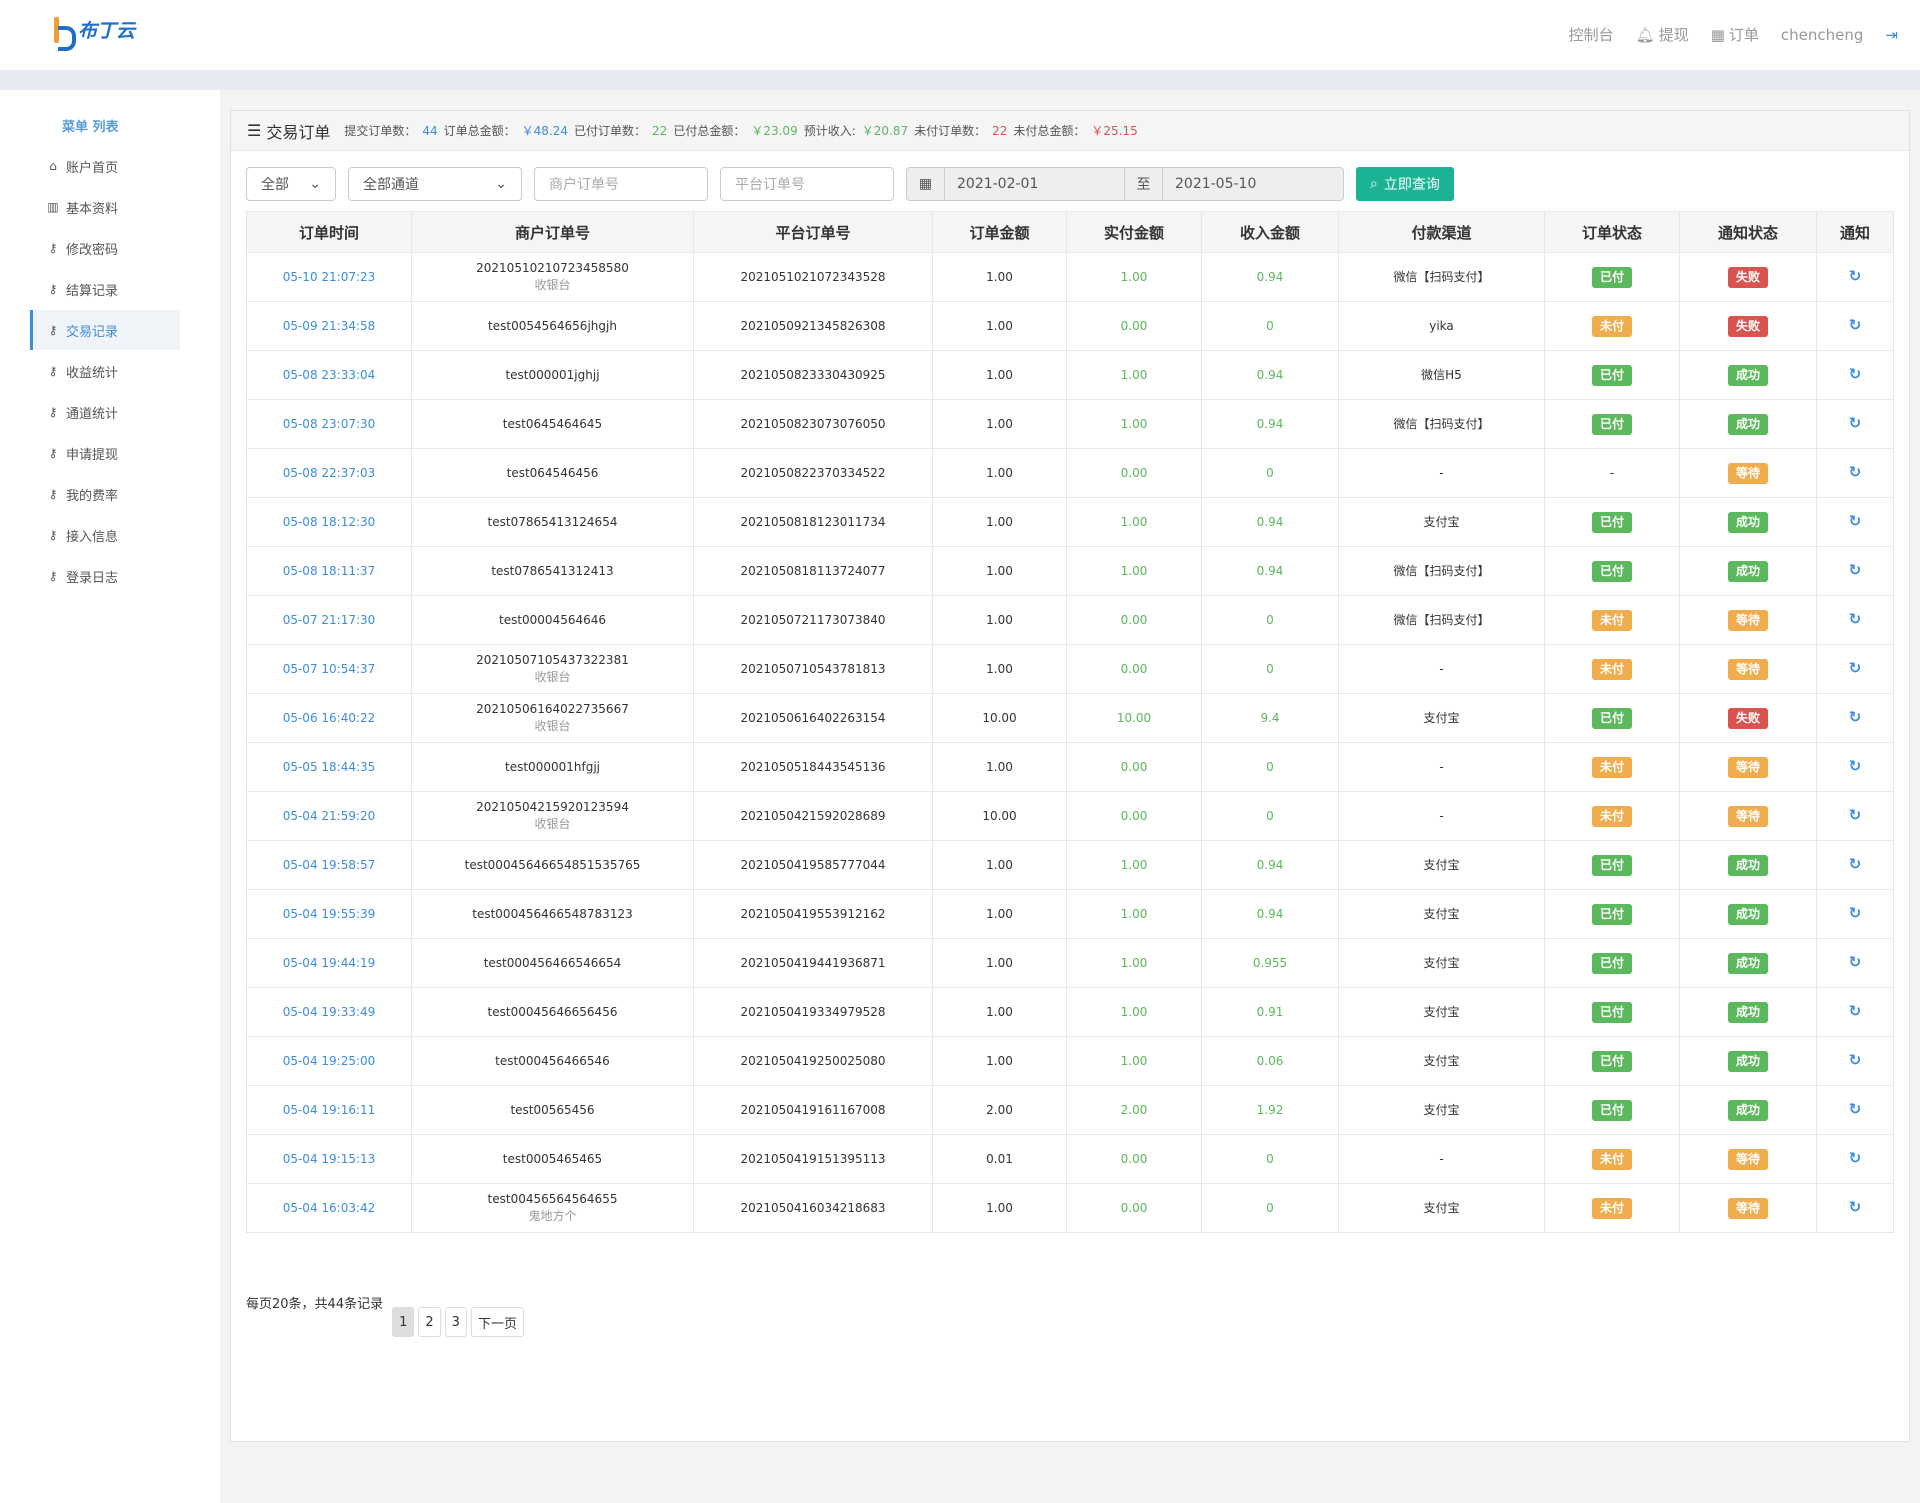 Image resolution: width=1920 pixels, height=1503 pixels. Describe the element at coordinates (552, 669) in the screenshot. I see `merchant-order-cell: 20210507105437322381 收银台` at that location.